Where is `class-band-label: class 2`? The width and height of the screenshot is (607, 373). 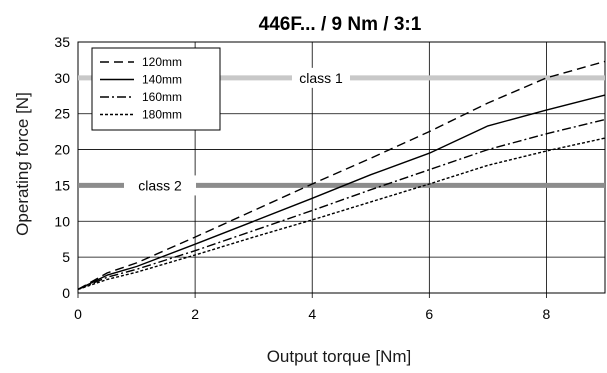 class-band-label: class 2 is located at coordinates (160, 185).